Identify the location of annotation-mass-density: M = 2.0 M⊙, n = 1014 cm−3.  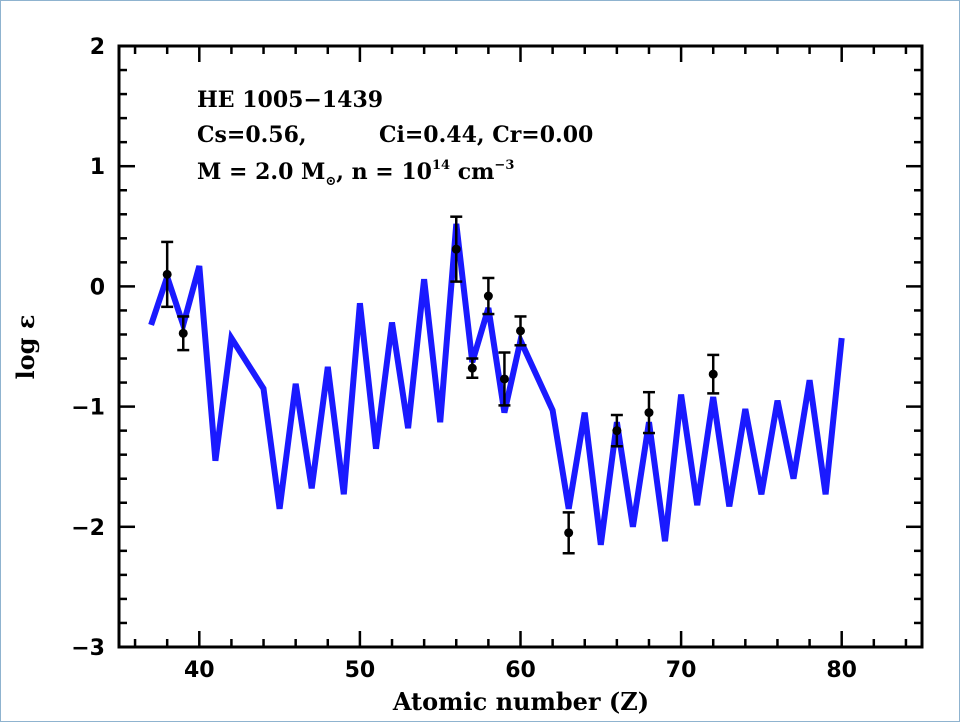
(355, 173).